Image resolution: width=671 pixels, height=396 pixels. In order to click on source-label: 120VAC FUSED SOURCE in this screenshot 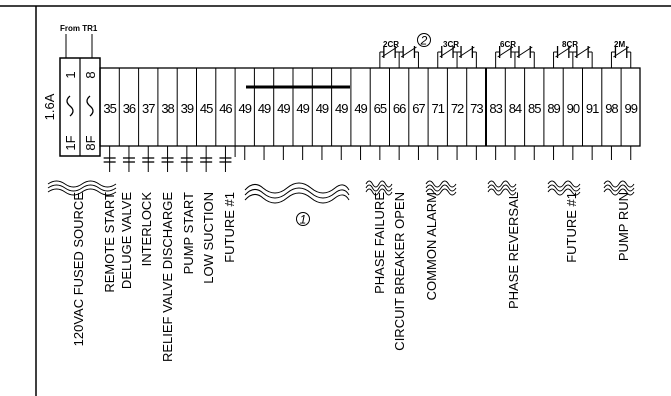, I will do `click(78, 269)`.